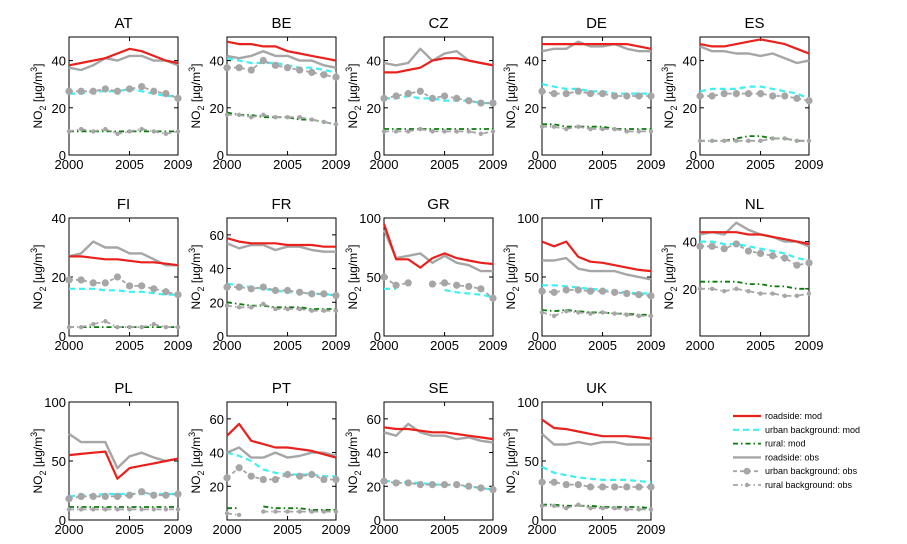 The height and width of the screenshot is (544, 907). I want to click on panel-be: BE 2000 2005 2009 0 20 40 NO2 [µg/m3], so click(268, 93).